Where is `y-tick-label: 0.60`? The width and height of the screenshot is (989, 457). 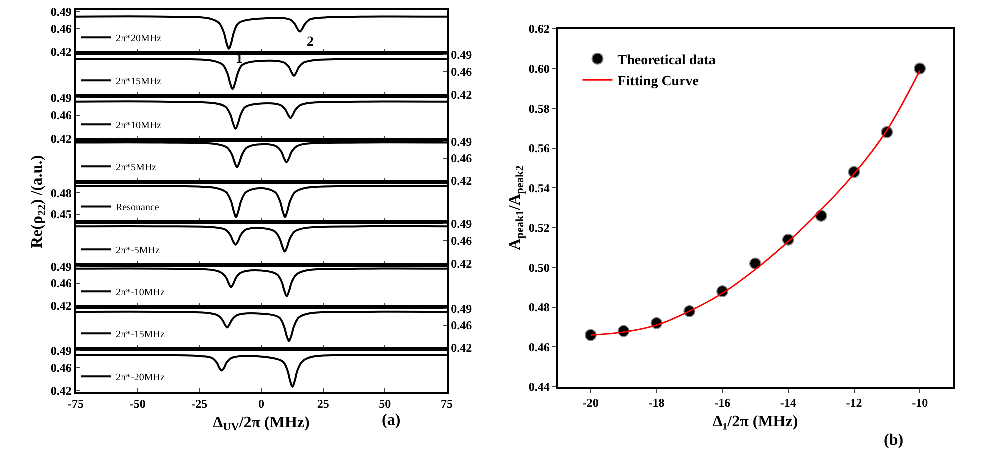 y-tick-label: 0.60 is located at coordinates (539, 69).